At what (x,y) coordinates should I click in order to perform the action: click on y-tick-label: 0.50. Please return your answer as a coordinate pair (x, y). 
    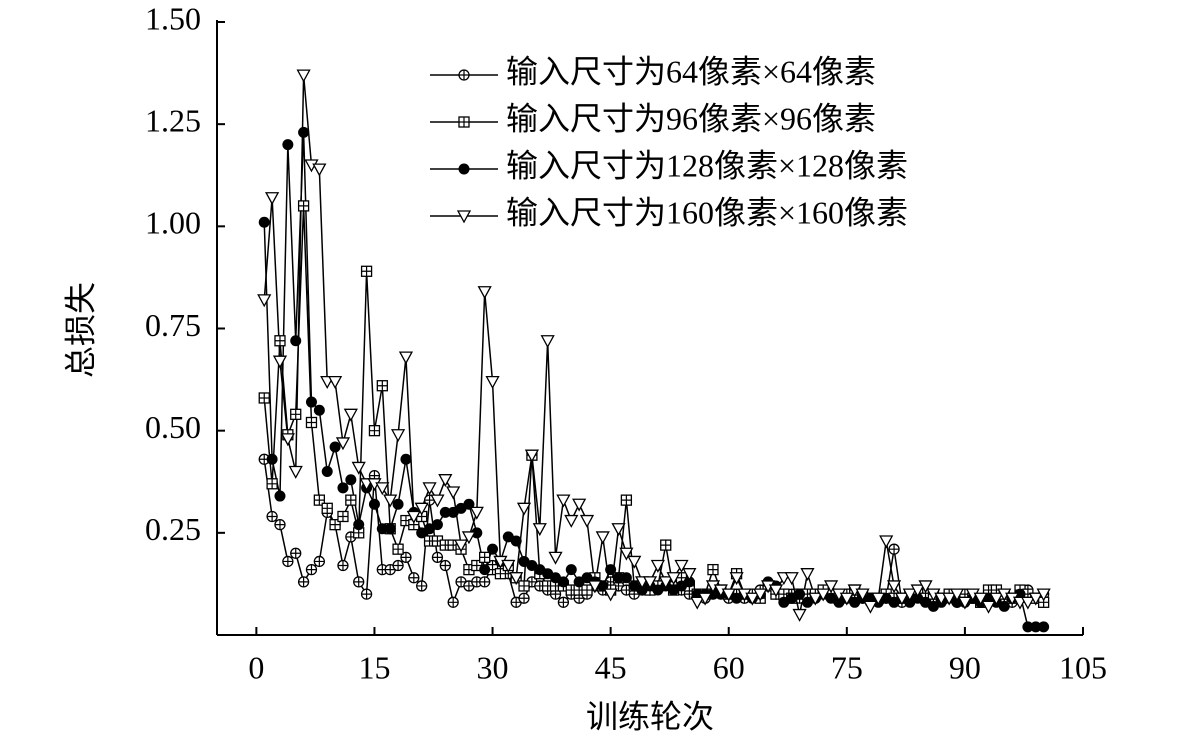
    Looking at the image, I should click on (173, 427).